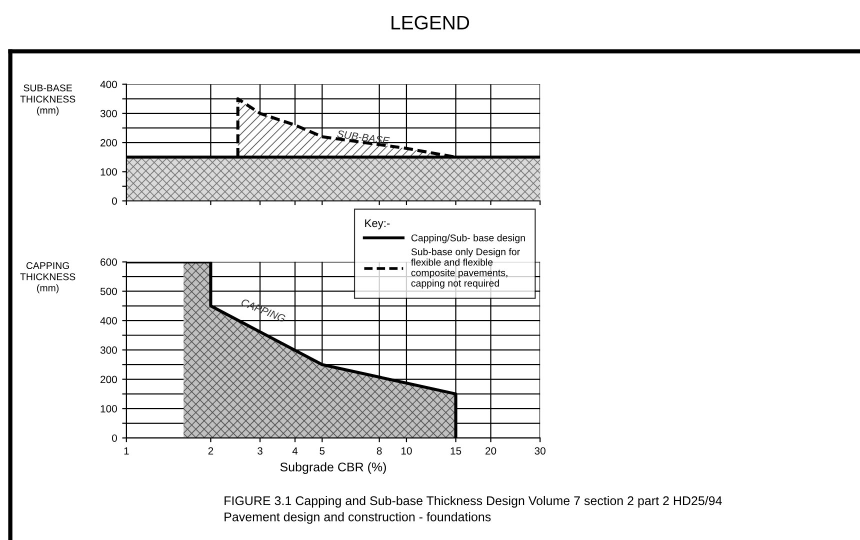 The height and width of the screenshot is (540, 860). I want to click on y-tick-label: 600, so click(108, 262).